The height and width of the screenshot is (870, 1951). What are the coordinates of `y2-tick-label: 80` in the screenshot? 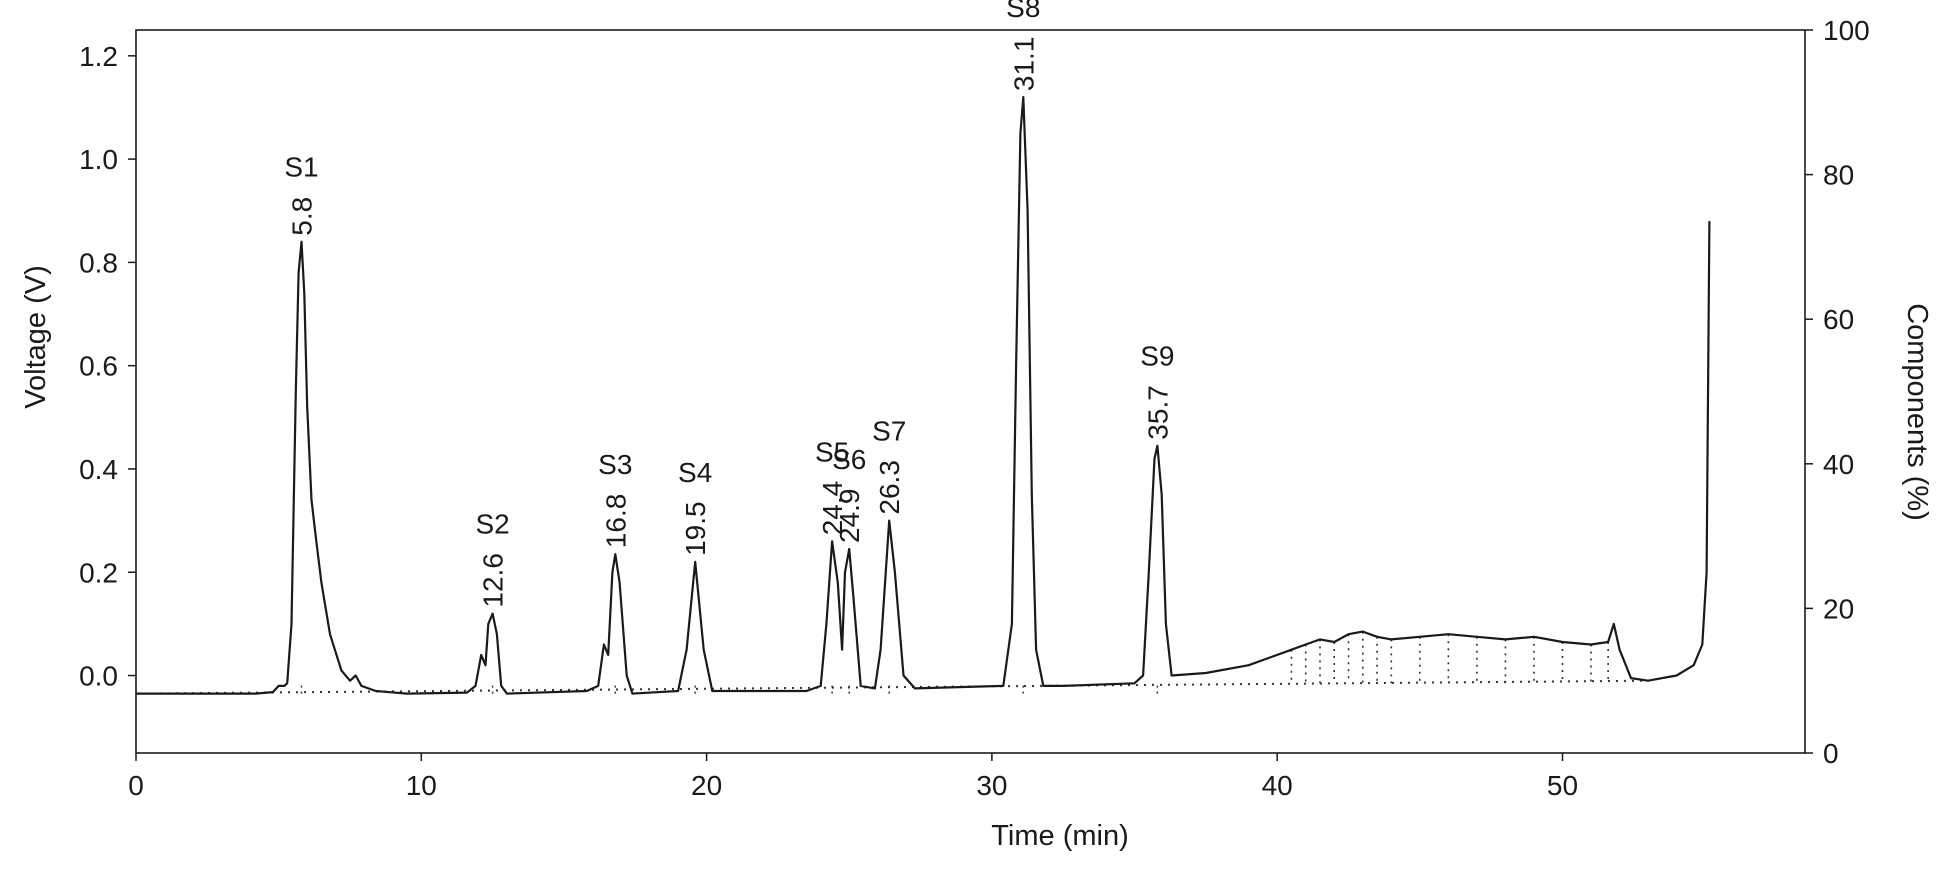 It's located at (1838, 175).